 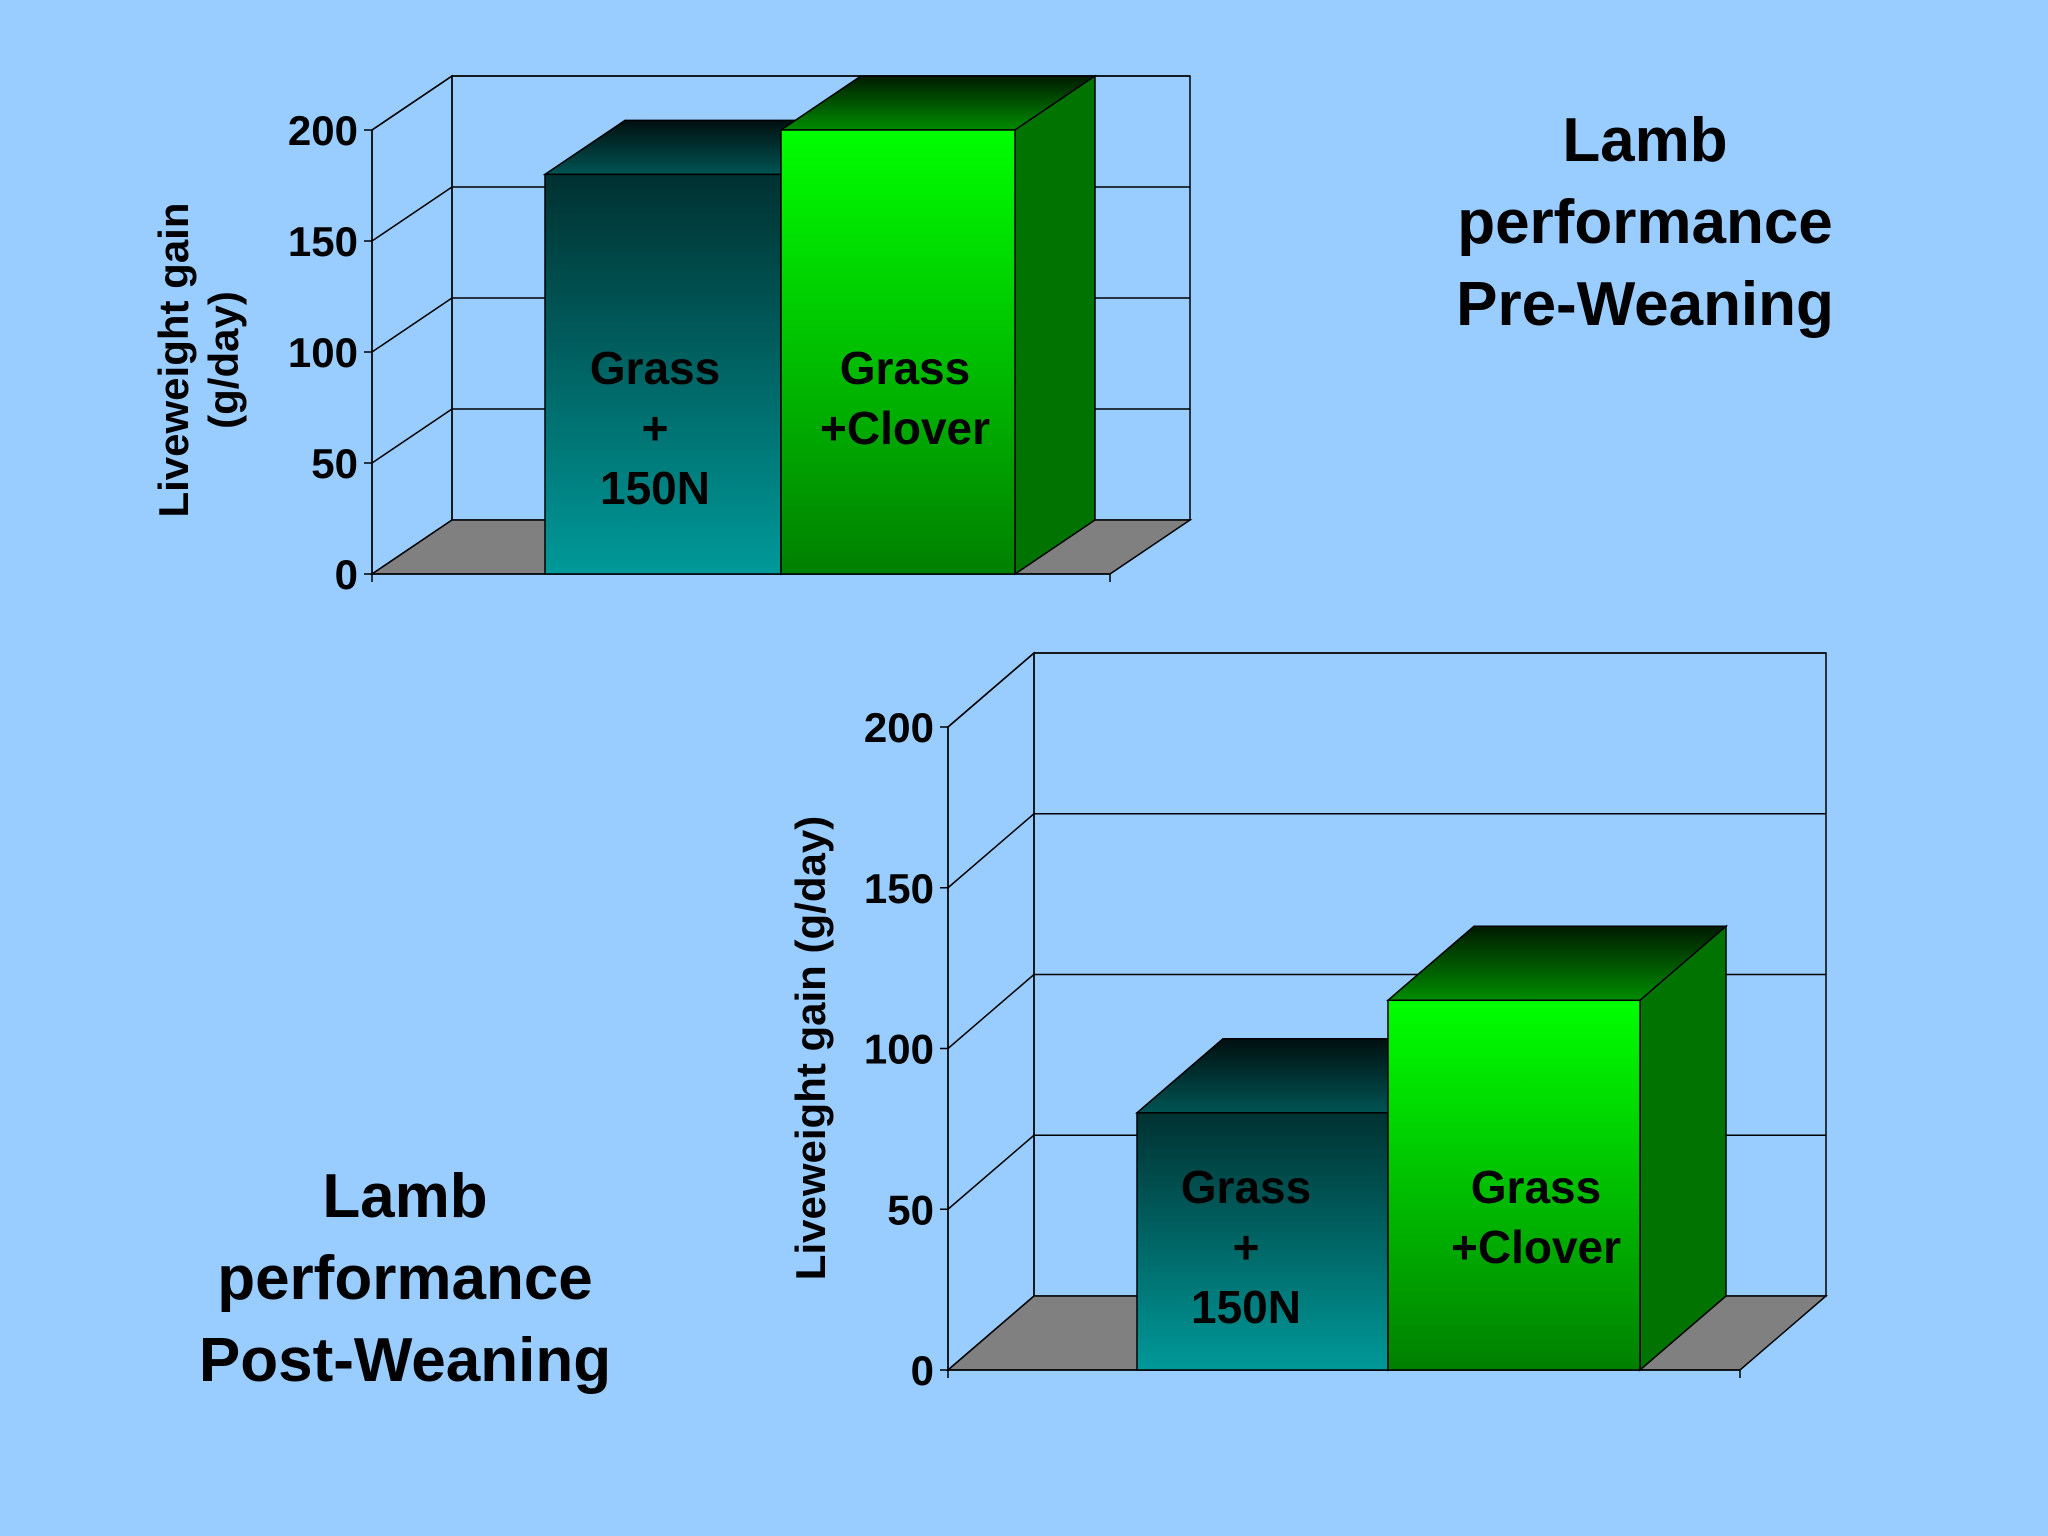 What do you see at coordinates (810, 1048) in the screenshot?
I see `y-axis-title: Liveweight gain (g/day)` at bounding box center [810, 1048].